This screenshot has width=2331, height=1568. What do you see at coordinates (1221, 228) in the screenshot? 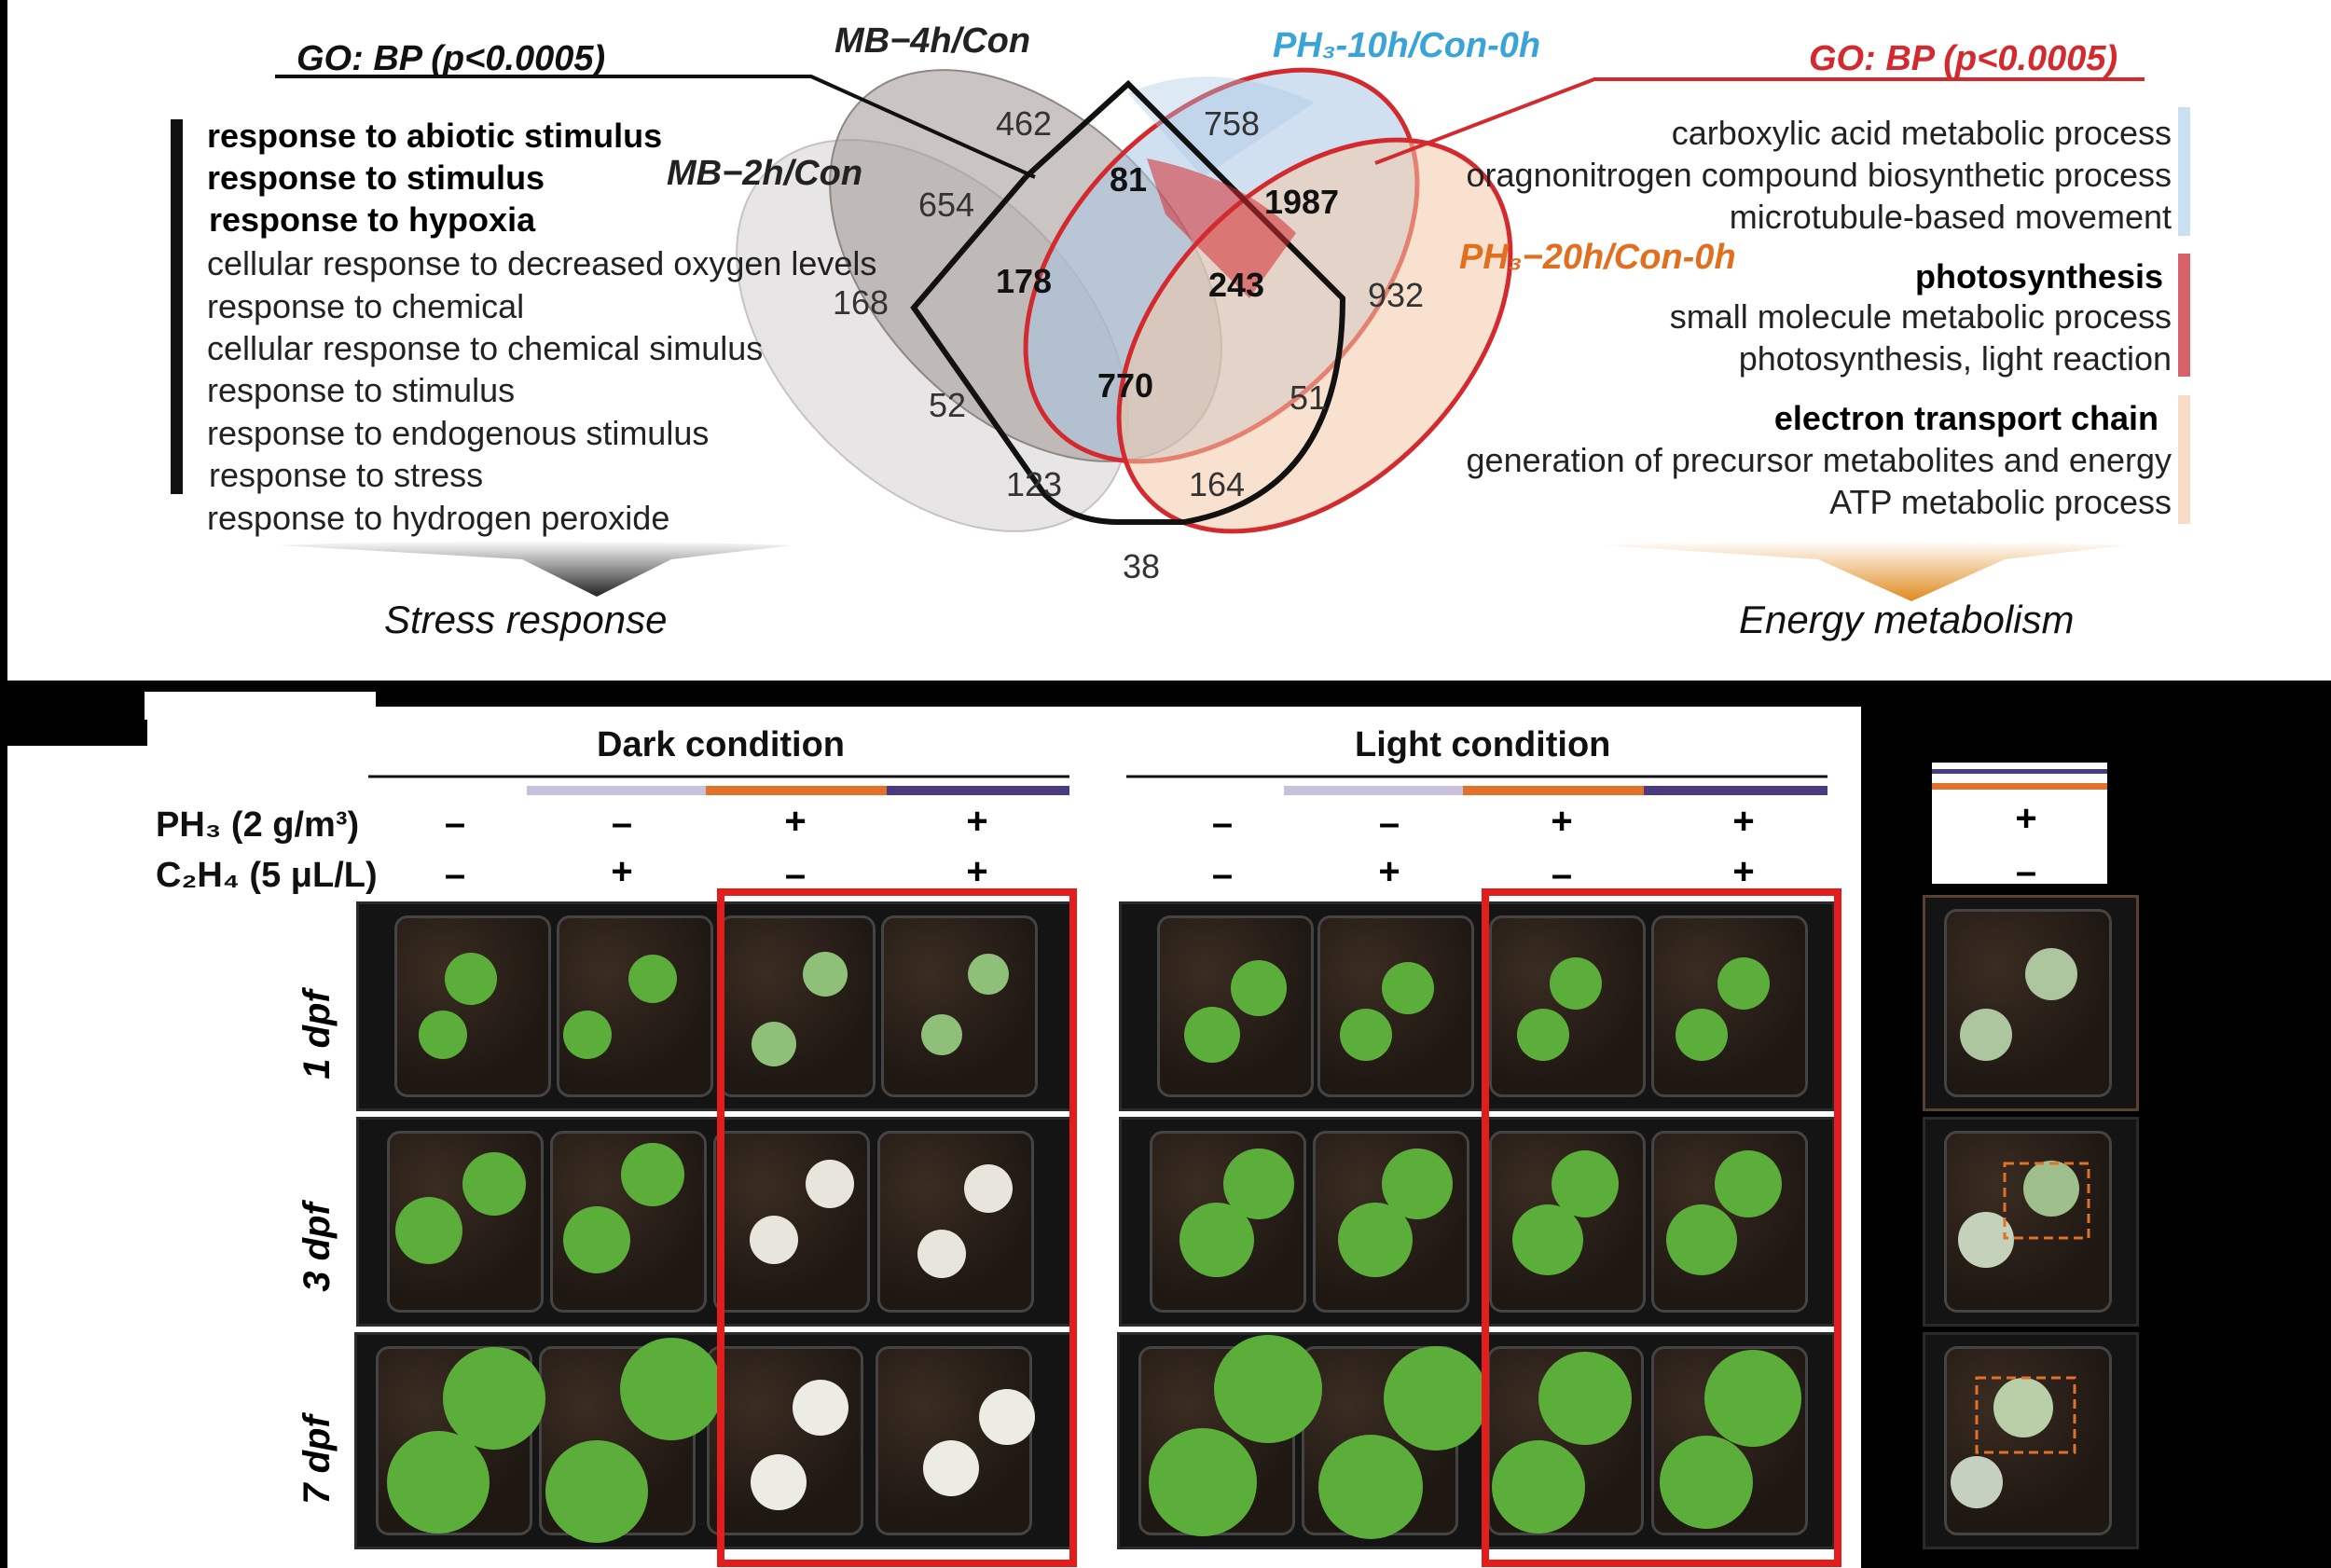
I see `venn-ph3-red-region` at bounding box center [1221, 228].